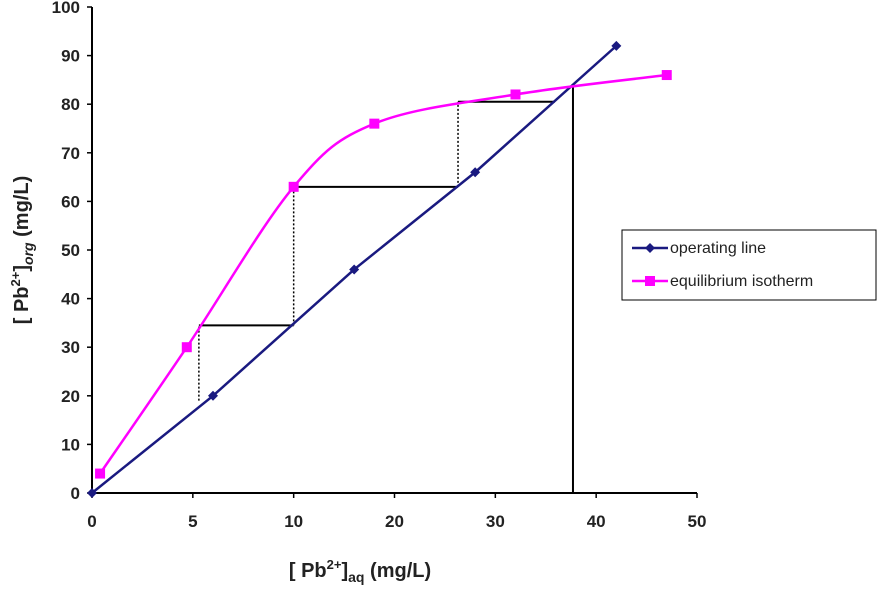 This screenshot has height=592, width=886. What do you see at coordinates (495, 521) in the screenshot?
I see `x-tick-label: 30` at bounding box center [495, 521].